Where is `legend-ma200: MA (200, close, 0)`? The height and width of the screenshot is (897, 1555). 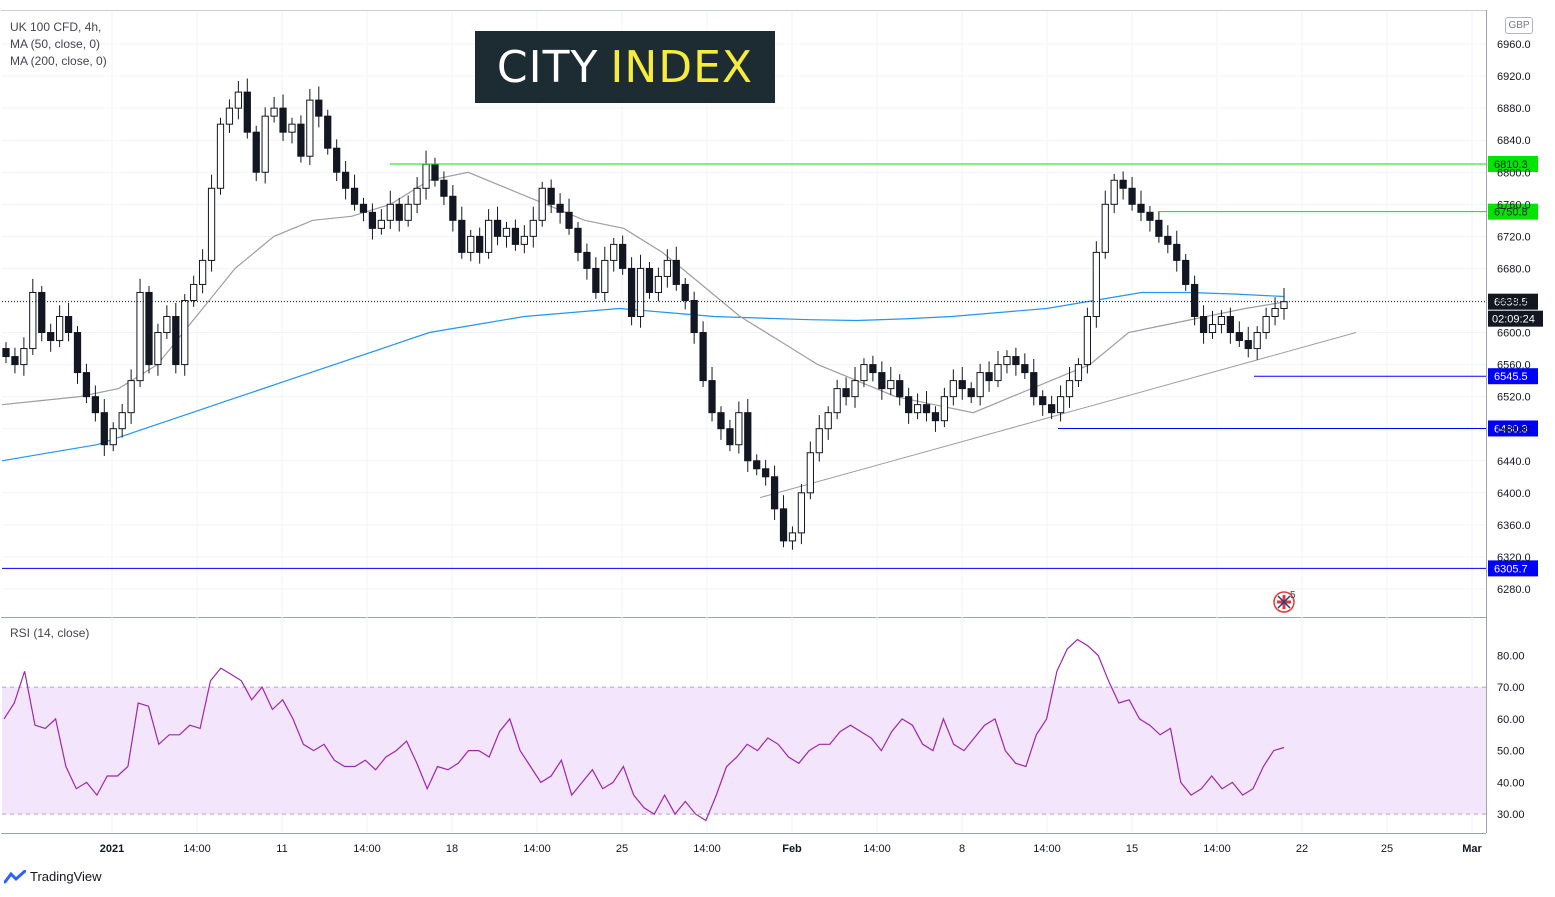 legend-ma200: MA (200, close, 0) is located at coordinates (58, 61).